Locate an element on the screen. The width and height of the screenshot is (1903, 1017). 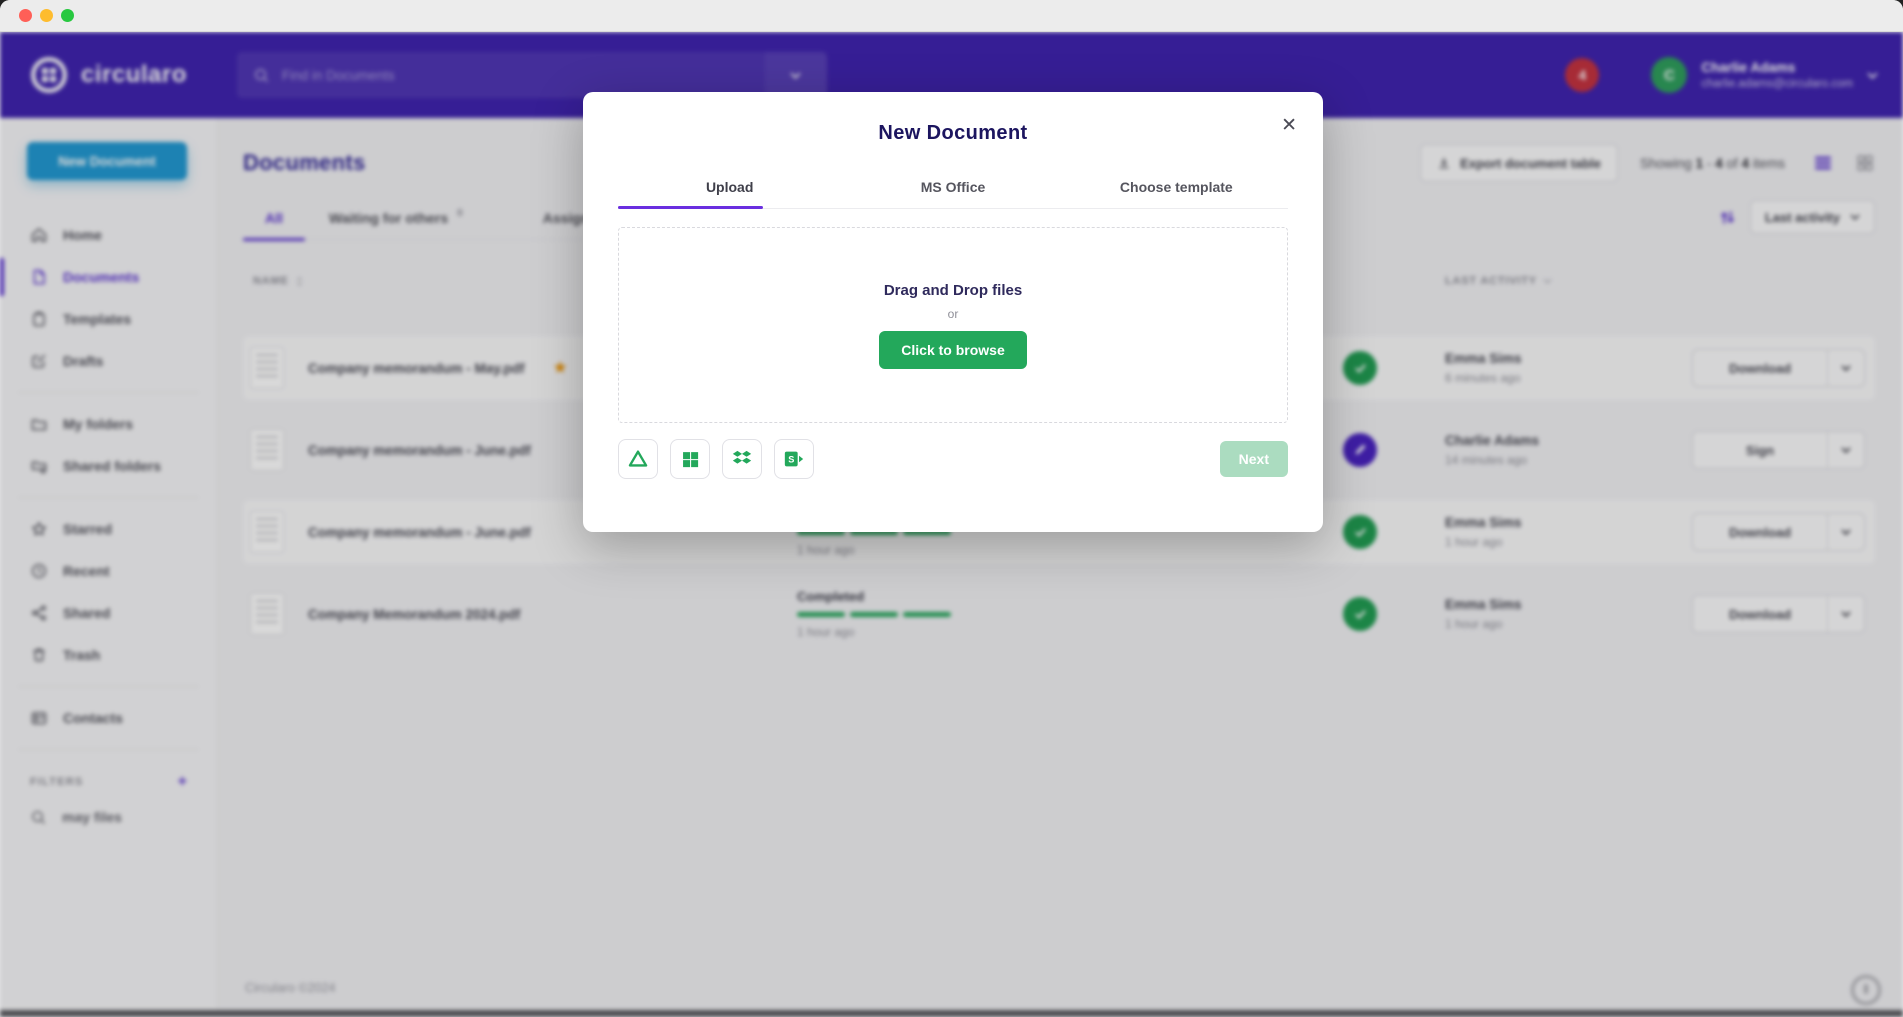
brand-logo: circularo is located at coordinates (107, 75).